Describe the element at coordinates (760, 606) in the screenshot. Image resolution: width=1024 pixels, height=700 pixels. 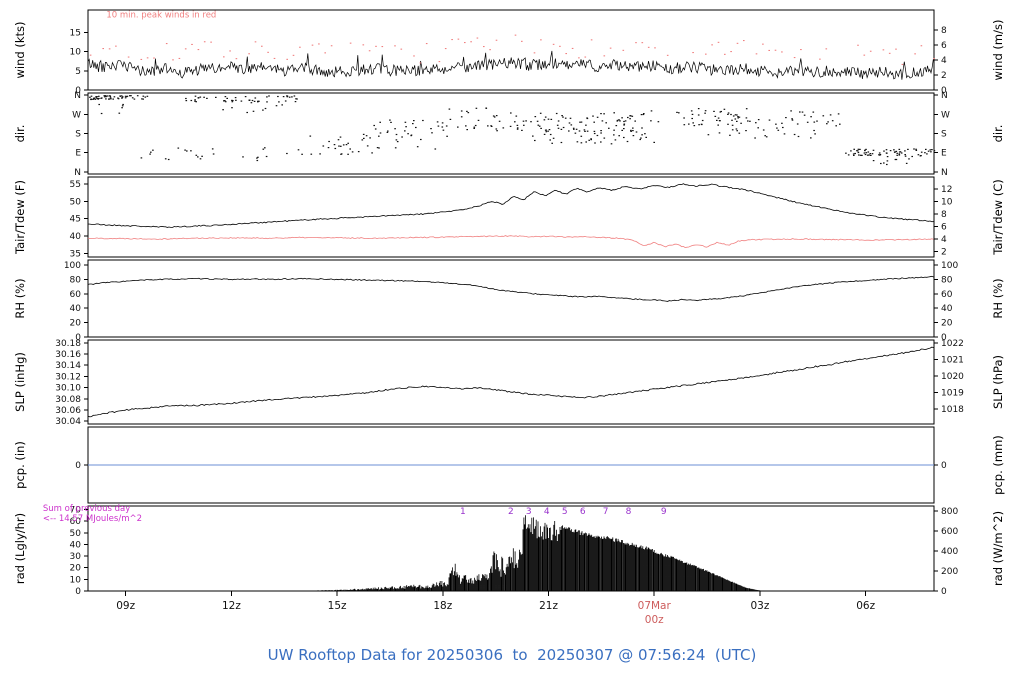
I see `svg-text: 03z` at that location.